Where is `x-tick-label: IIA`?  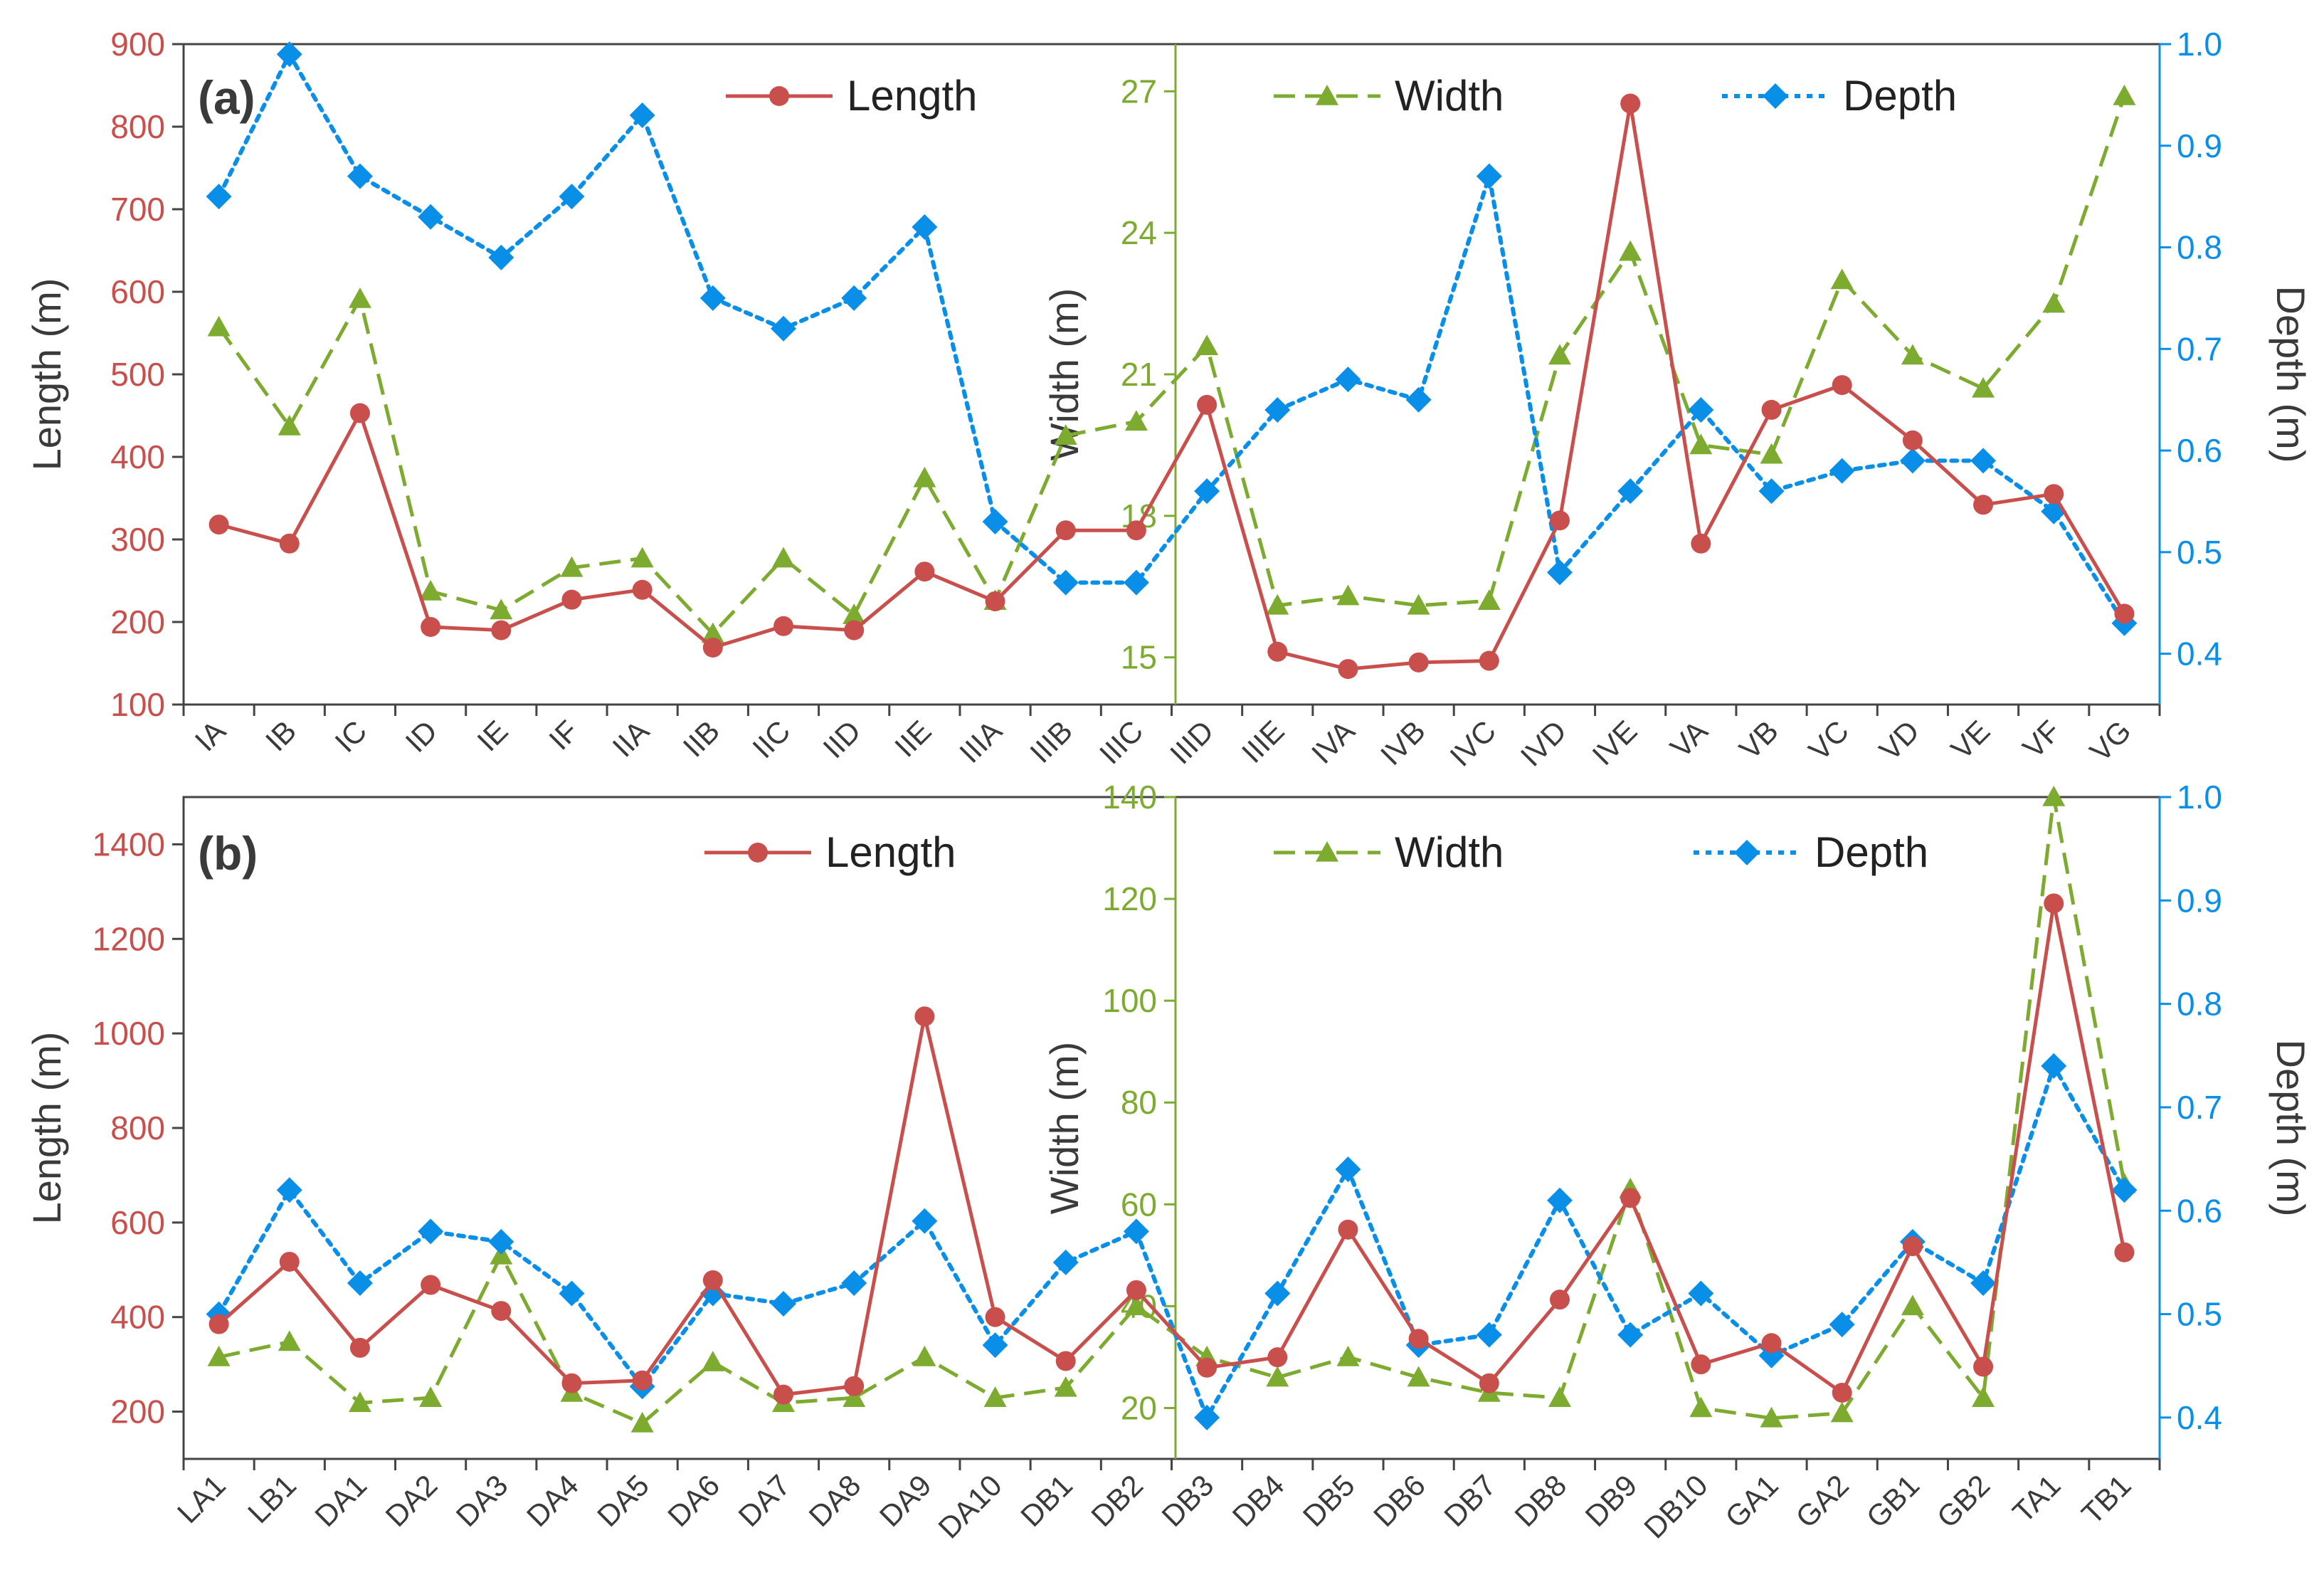
x-tick-label: IIA is located at coordinates (630, 739).